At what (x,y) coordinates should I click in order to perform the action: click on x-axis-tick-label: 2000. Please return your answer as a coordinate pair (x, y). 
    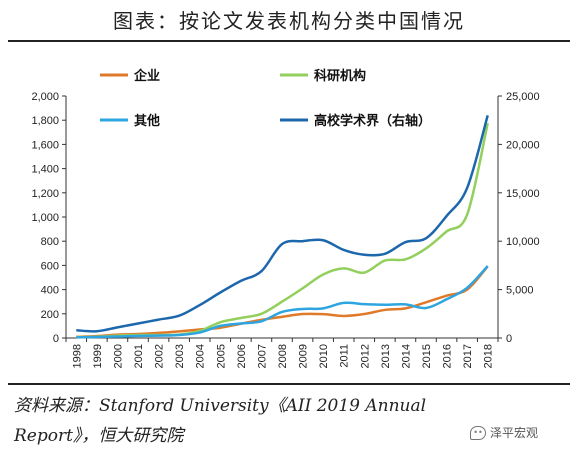
    Looking at the image, I should click on (118, 356).